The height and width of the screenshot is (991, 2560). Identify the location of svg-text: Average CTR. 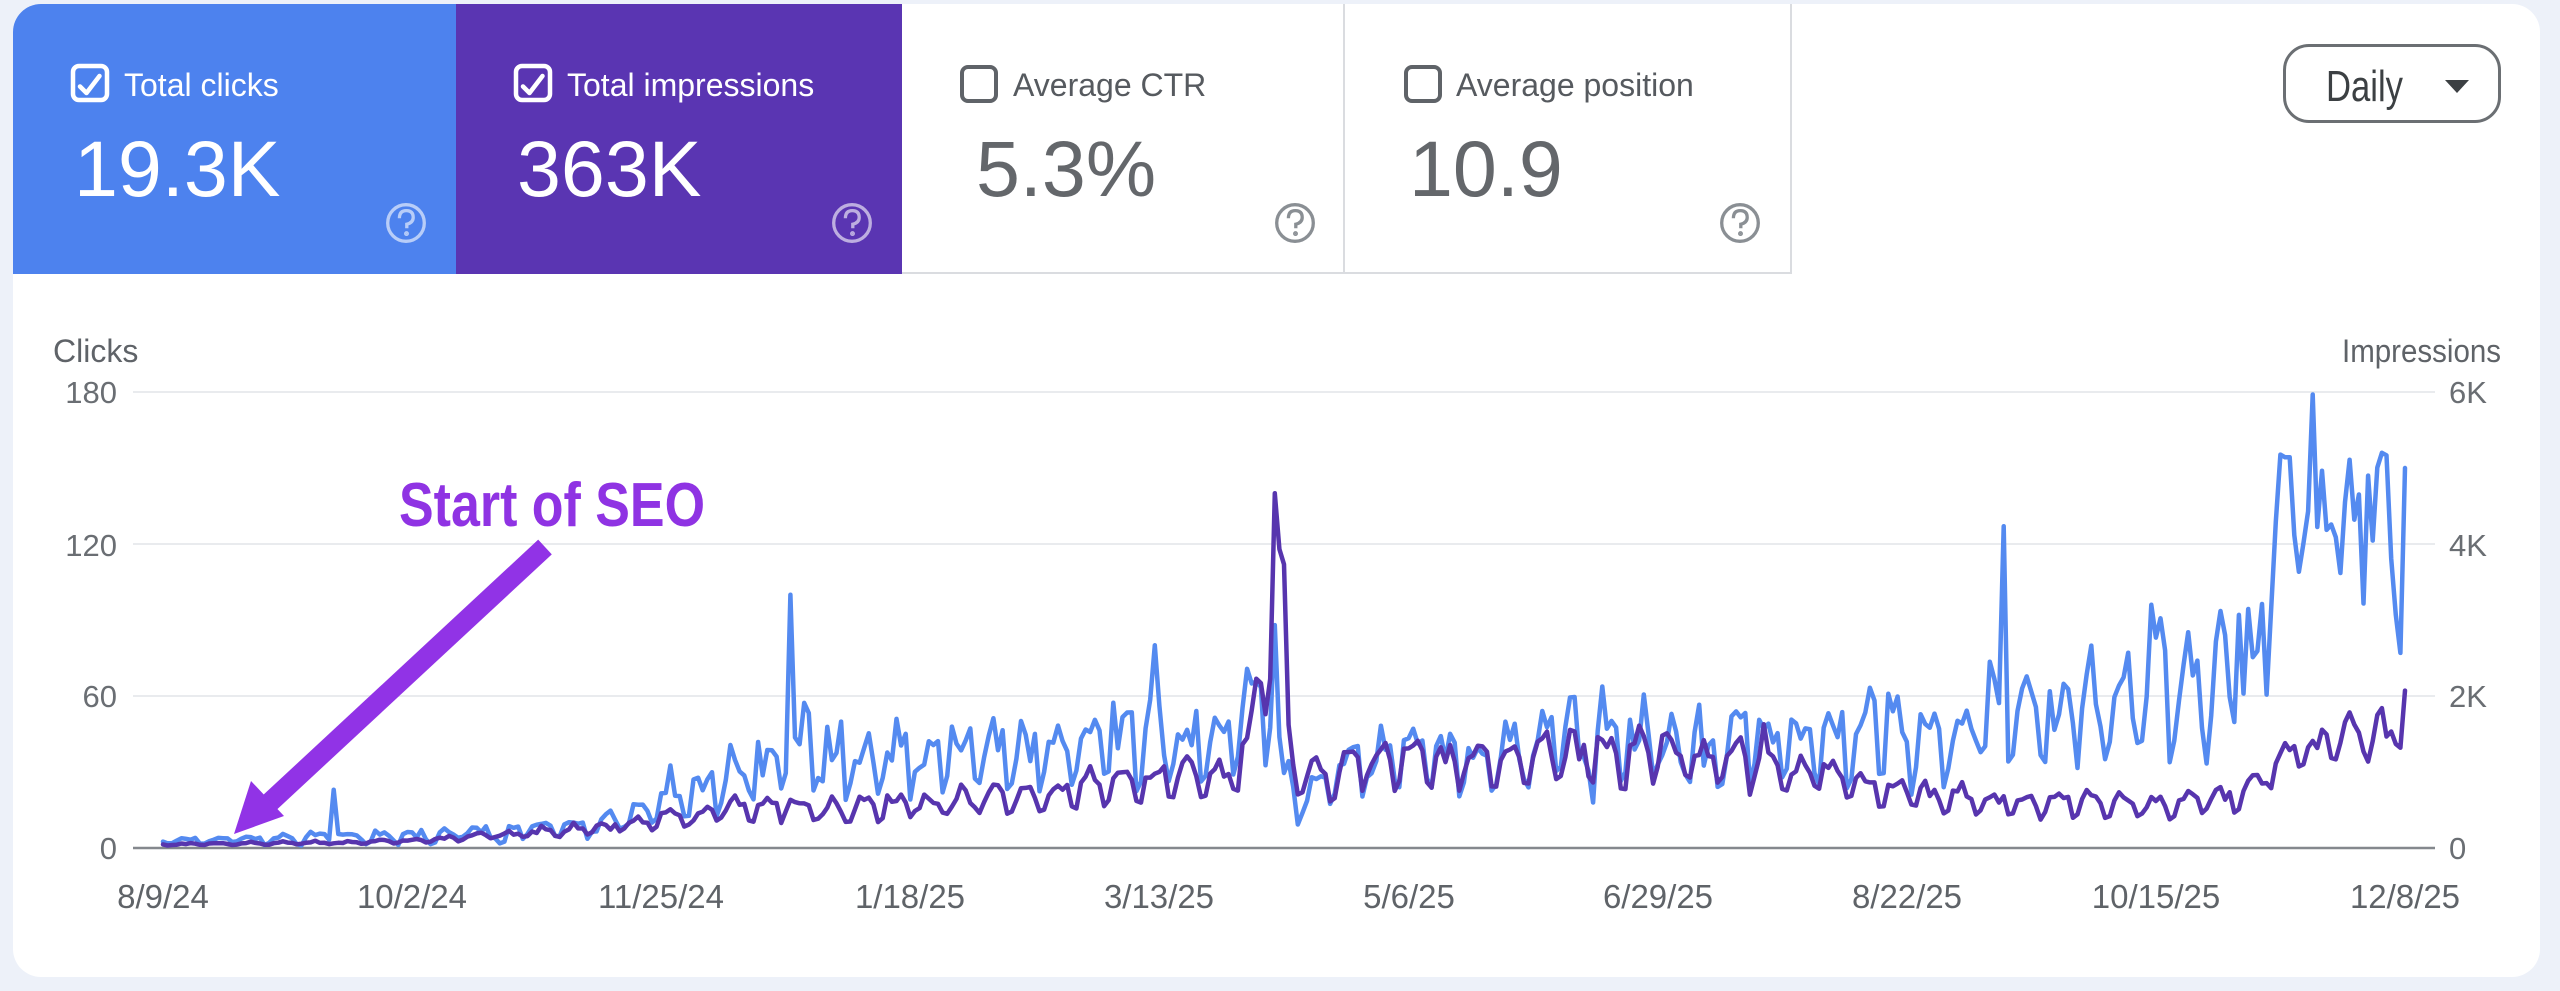
(1109, 85).